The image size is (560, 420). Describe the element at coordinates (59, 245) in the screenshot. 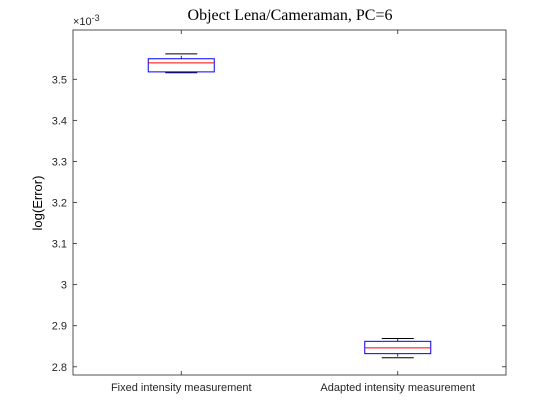

I see `y-tick-label: 3.1` at that location.